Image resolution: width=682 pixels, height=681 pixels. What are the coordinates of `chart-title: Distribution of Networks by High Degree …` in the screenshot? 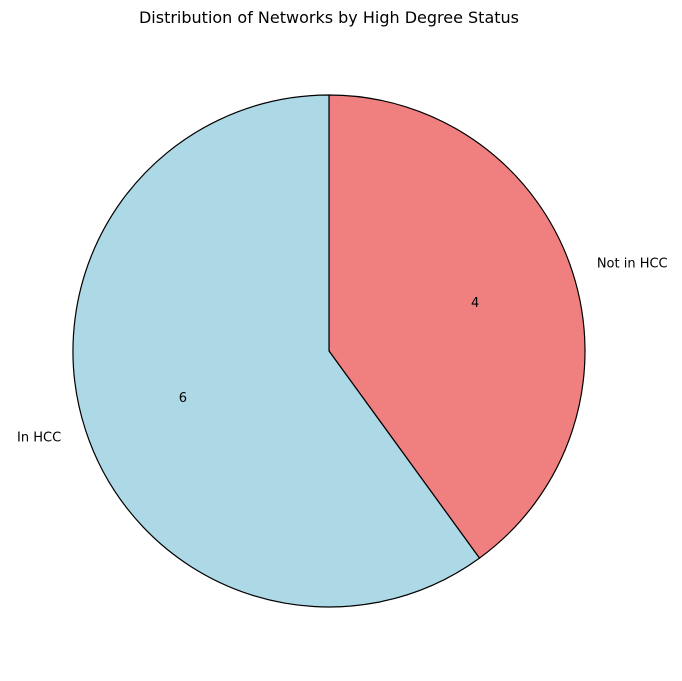 It's located at (329, 17).